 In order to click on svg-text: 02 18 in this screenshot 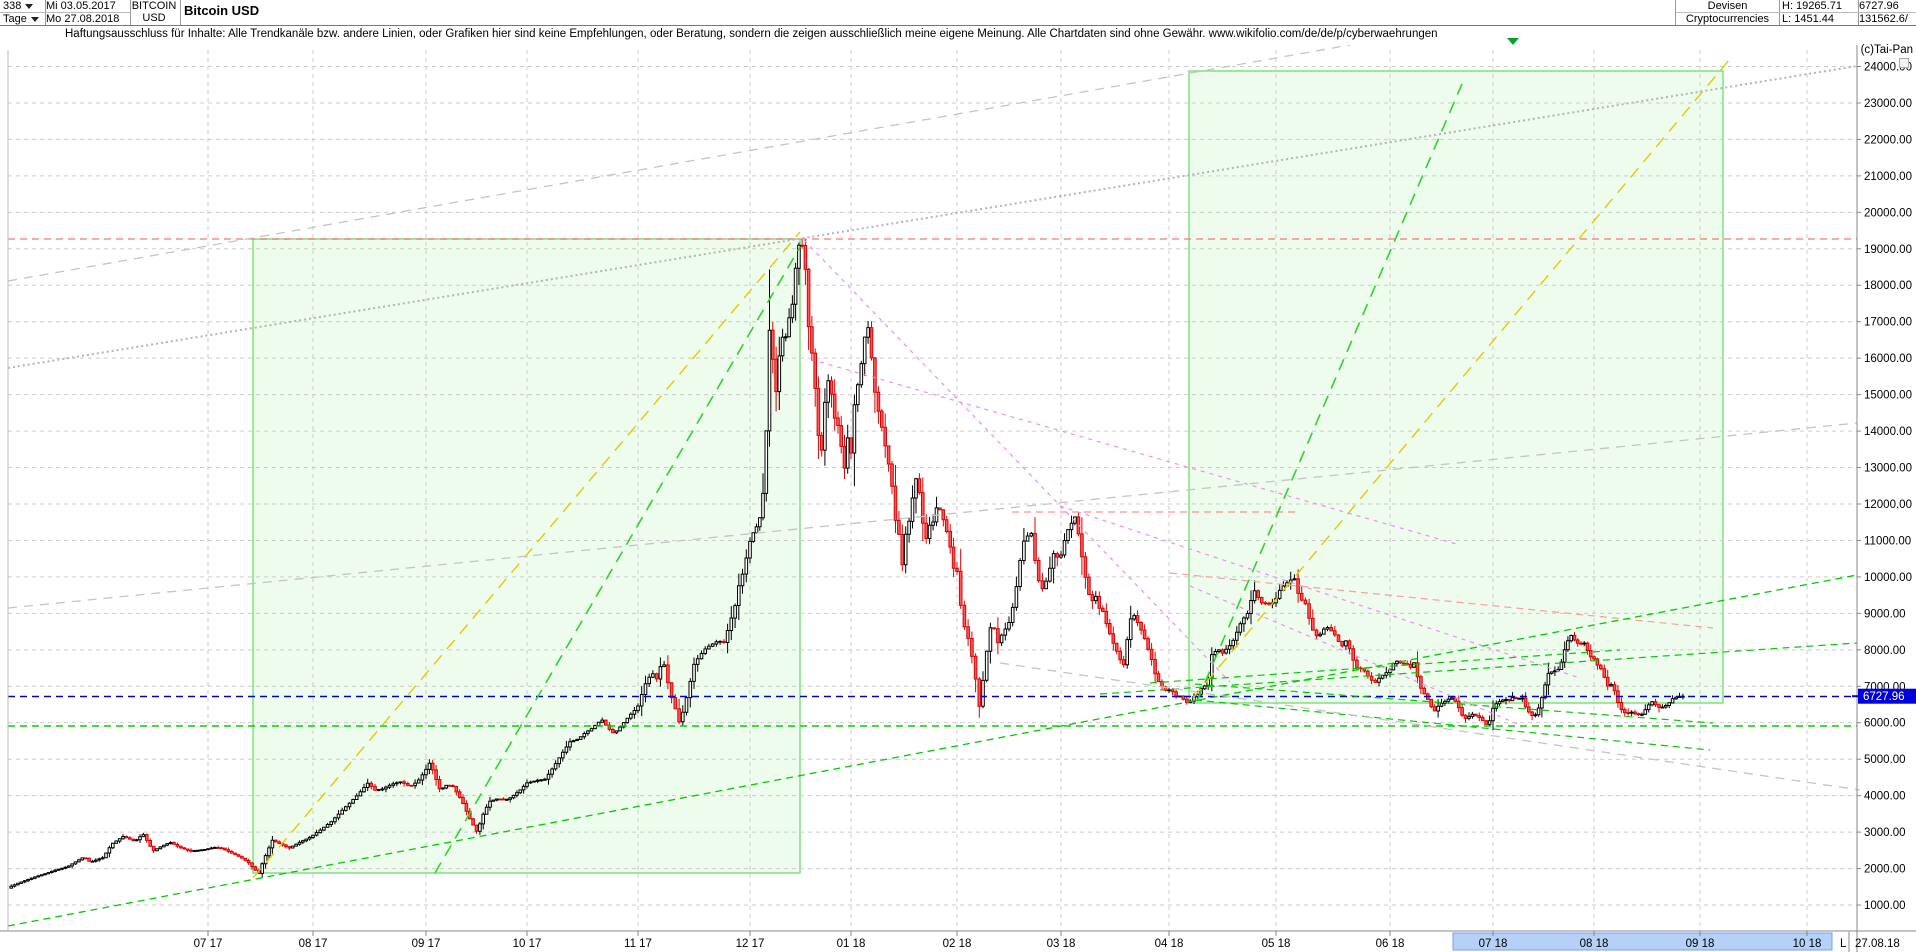, I will do `click(957, 944)`.